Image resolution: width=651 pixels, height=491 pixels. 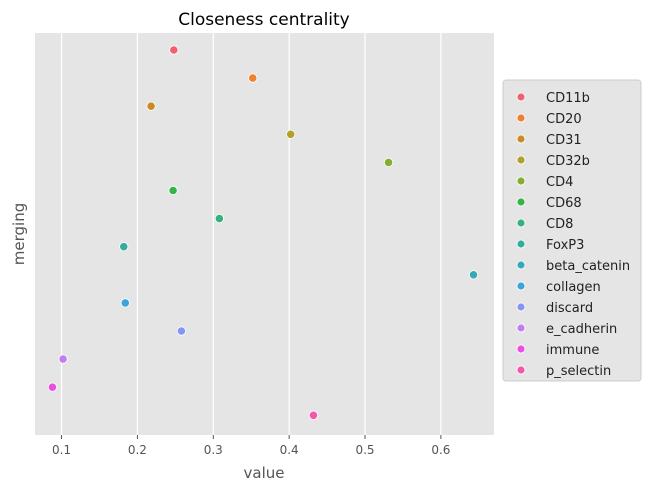 What do you see at coordinates (52, 387) in the screenshot?
I see `data-point-immune` at bounding box center [52, 387].